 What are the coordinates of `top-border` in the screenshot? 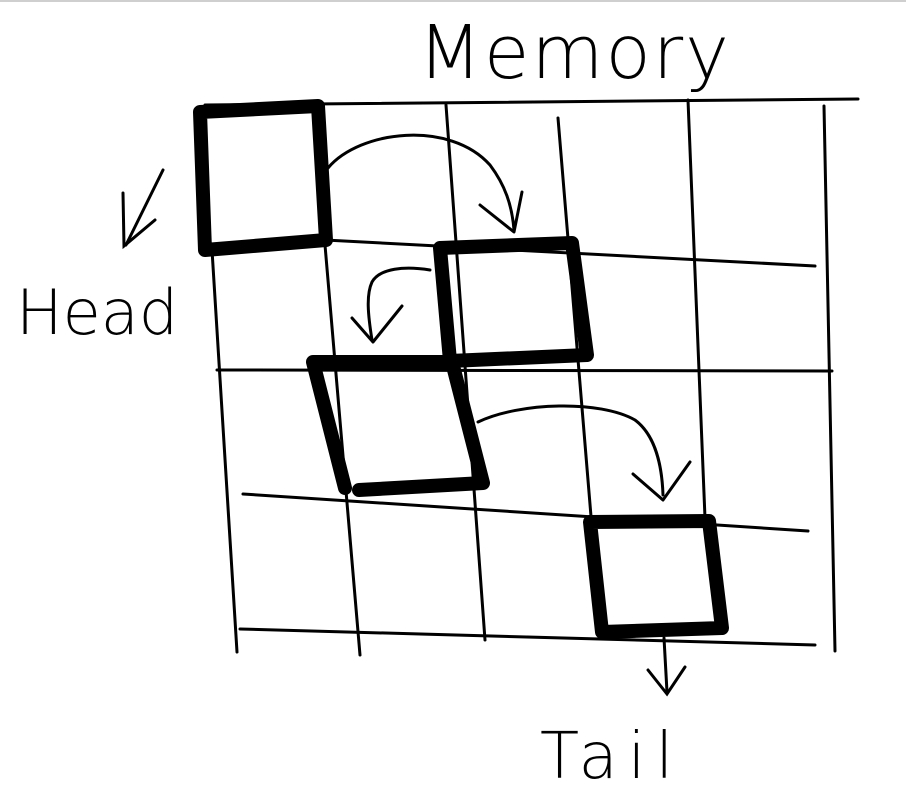 It's located at (453, 1).